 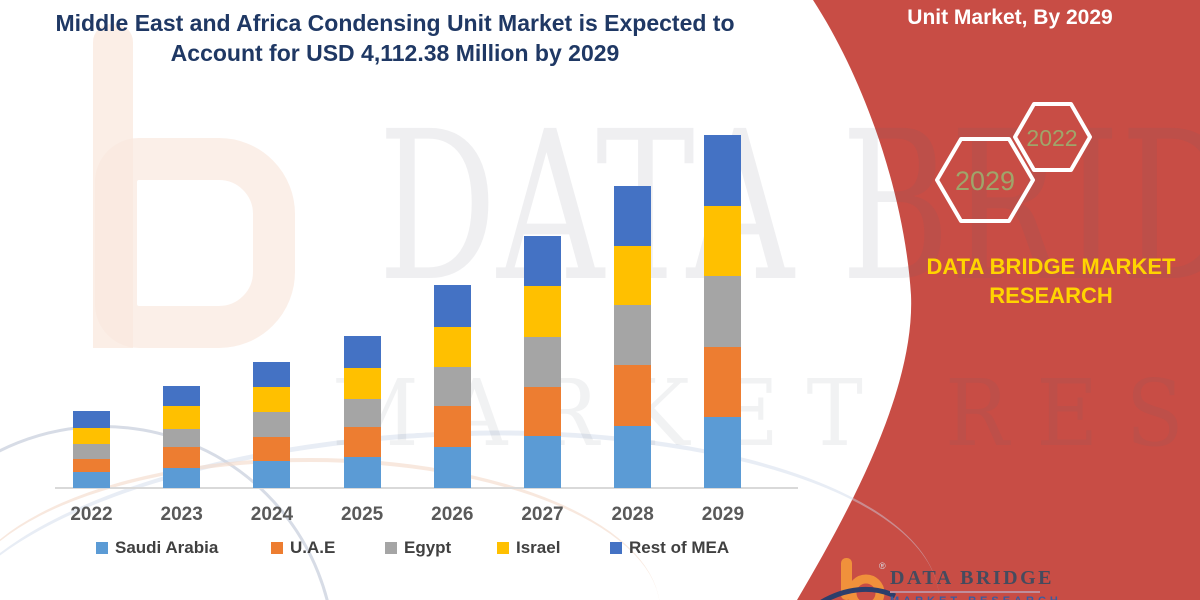 What do you see at coordinates (538, 547) in the screenshot?
I see `legend-label: Israel` at bounding box center [538, 547].